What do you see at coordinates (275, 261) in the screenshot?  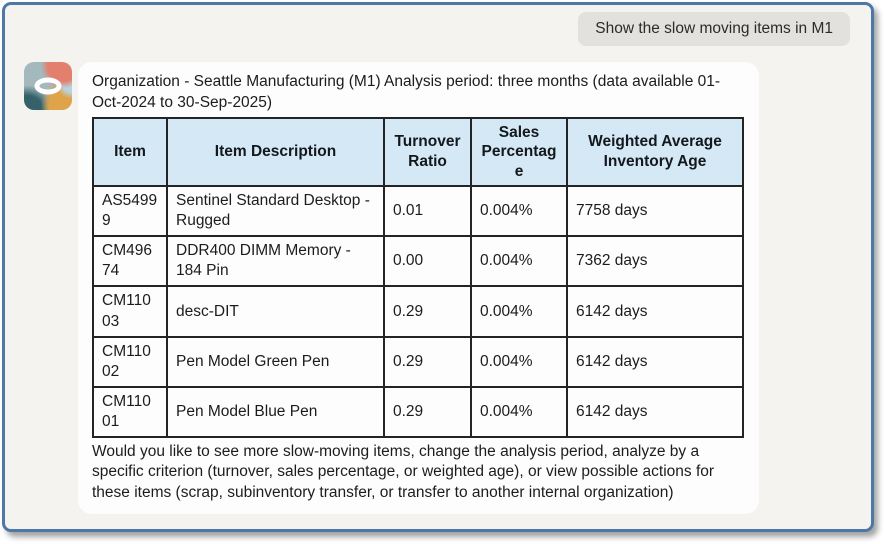 I see `cell-description: DDR400 DIMM Memory - 184 Pin` at bounding box center [275, 261].